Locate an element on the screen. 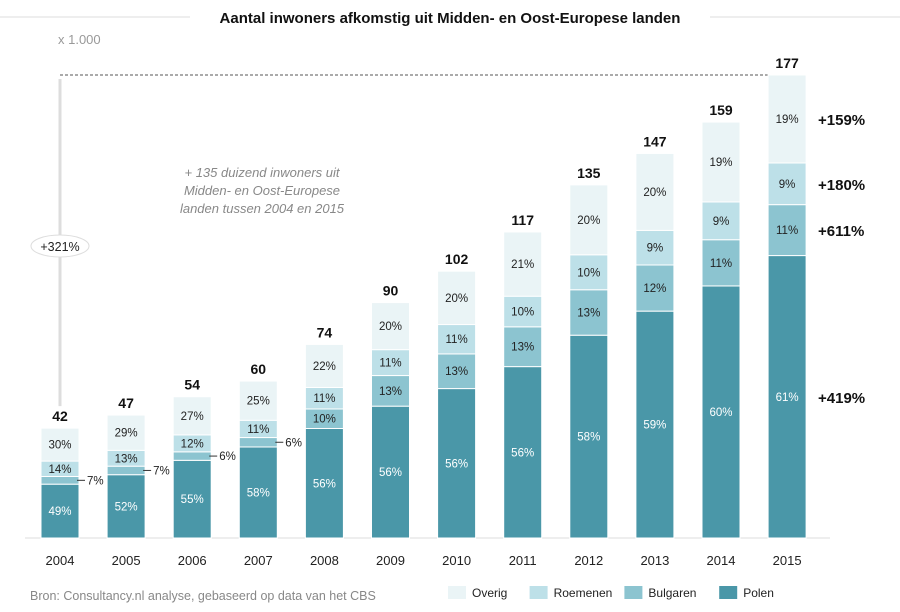 This screenshot has width=900, height=612. total-label: 60 is located at coordinates (259, 369).